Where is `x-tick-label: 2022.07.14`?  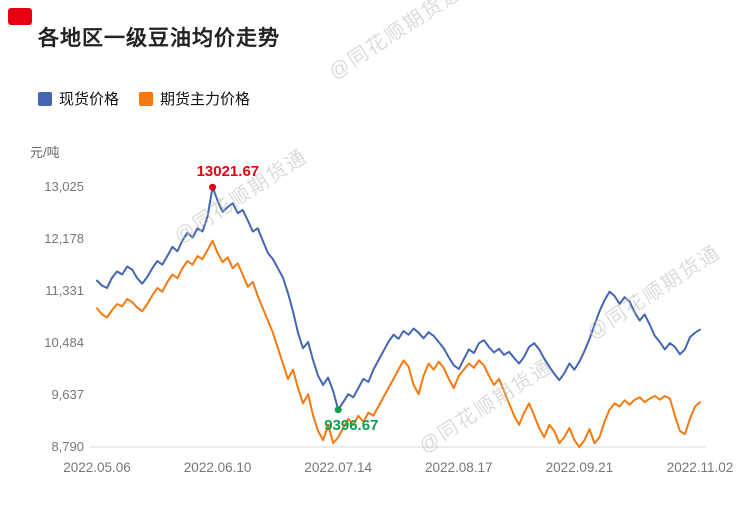
x-tick-label: 2022.07.14 is located at coordinates (338, 467).